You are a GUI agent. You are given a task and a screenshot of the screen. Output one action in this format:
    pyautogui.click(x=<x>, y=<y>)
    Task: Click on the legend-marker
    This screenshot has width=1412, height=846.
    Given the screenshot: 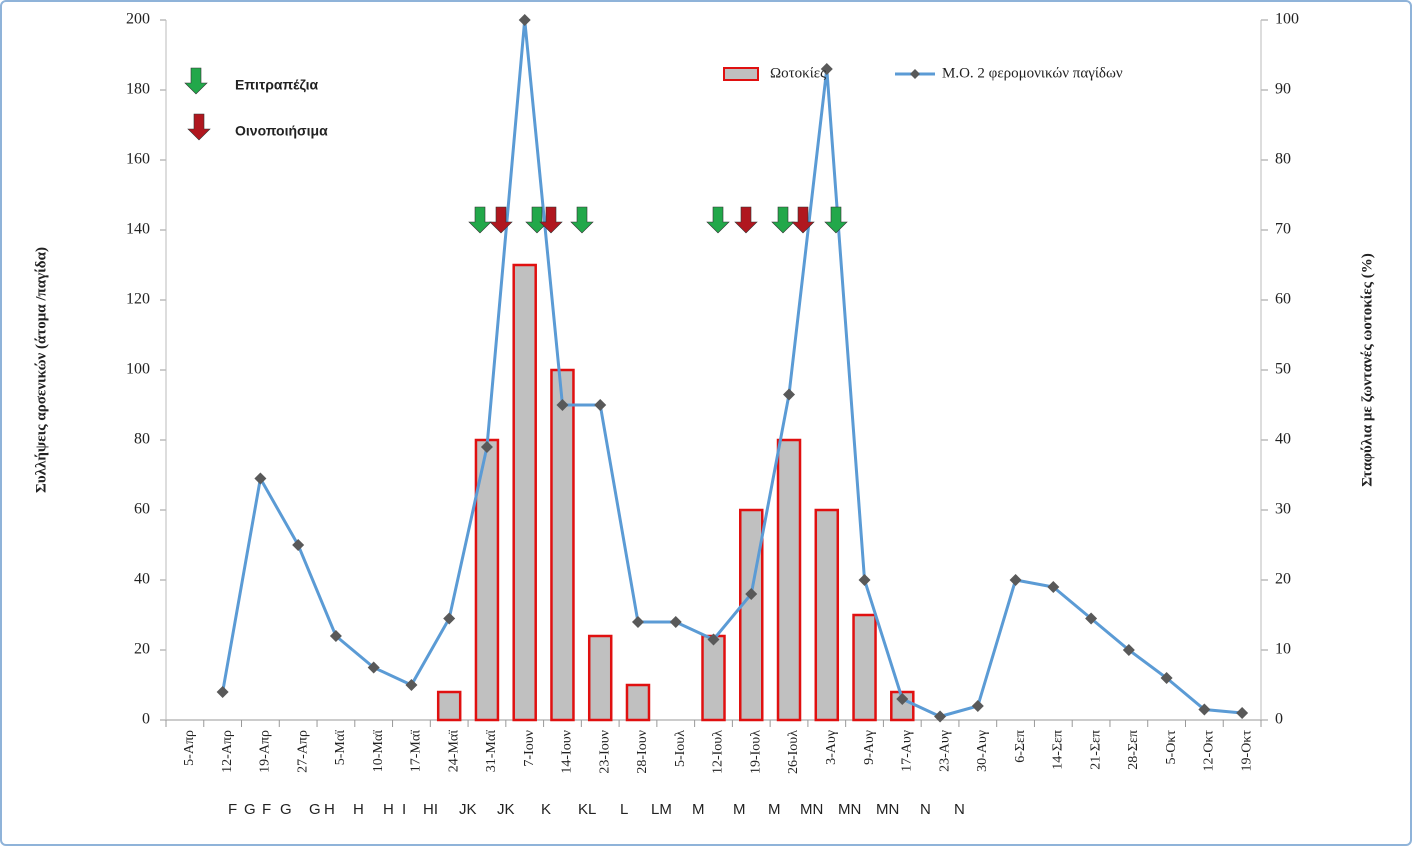 What is the action you would take?
    pyautogui.click(x=915, y=74)
    